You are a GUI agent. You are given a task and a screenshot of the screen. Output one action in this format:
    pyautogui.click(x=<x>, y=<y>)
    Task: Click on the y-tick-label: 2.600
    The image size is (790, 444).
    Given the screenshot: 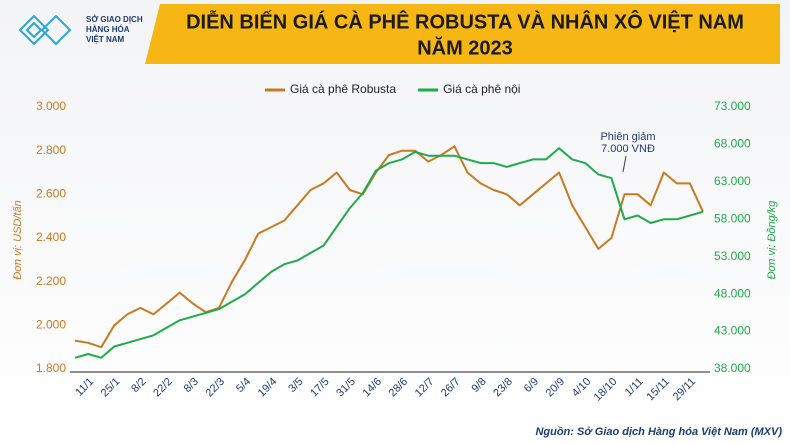 What is the action you would take?
    pyautogui.click(x=51, y=194)
    